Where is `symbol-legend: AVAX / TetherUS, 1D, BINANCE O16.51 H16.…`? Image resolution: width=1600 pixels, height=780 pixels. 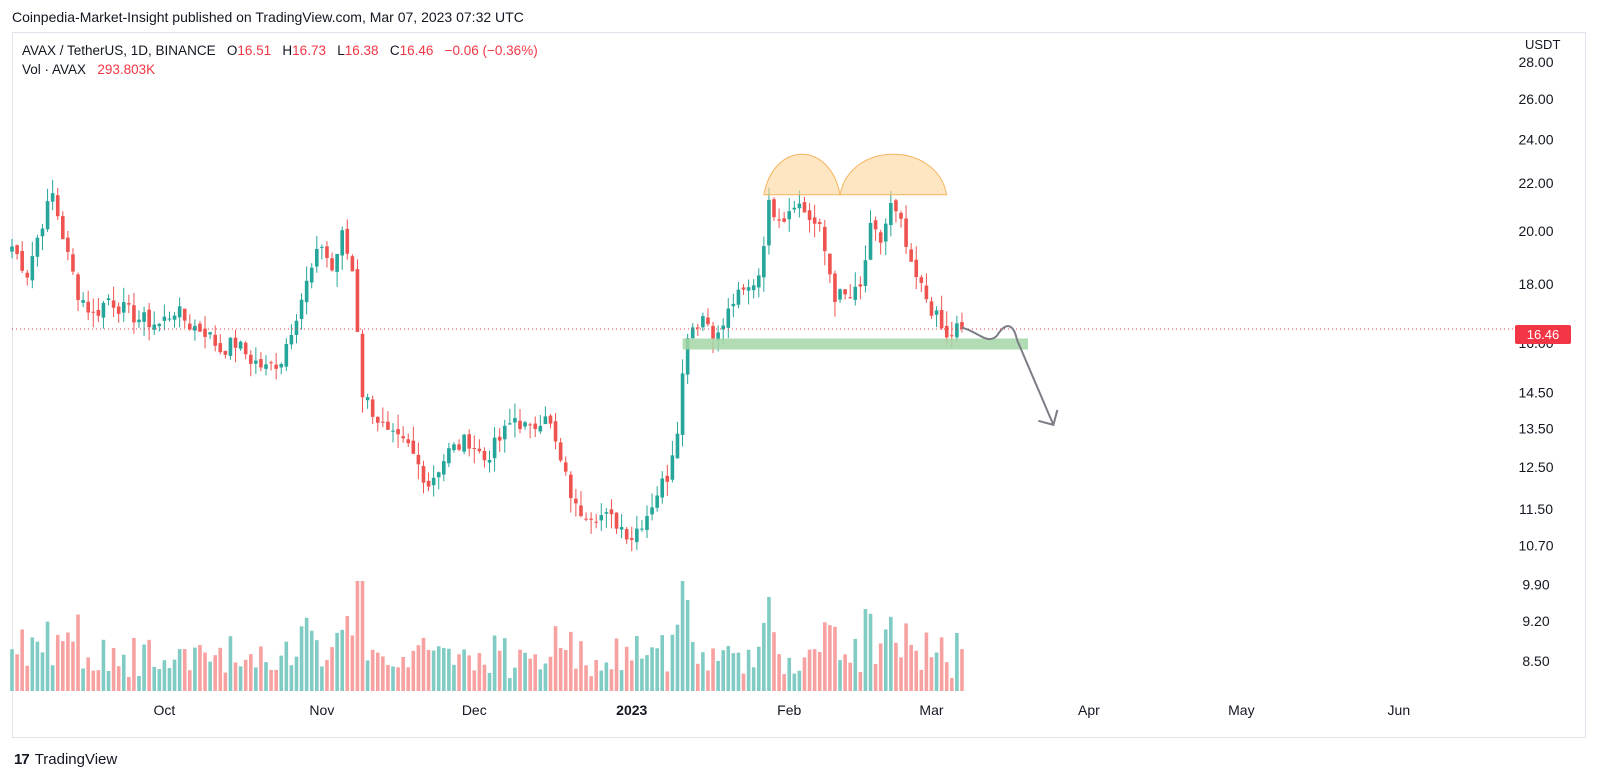
symbol-legend: AVAX / TetherUS, 1D, BINANCE O16.51 H16.… is located at coordinates (280, 60).